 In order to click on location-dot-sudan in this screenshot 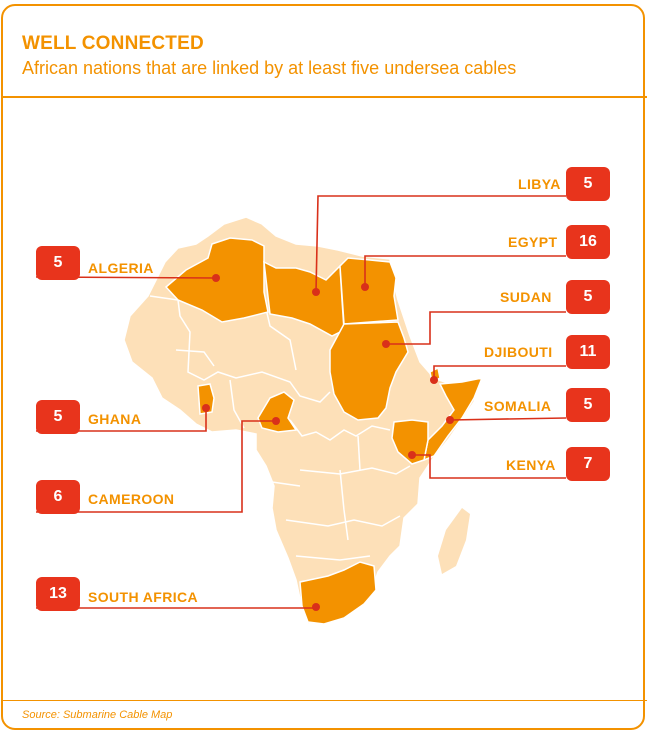, I will do `click(386, 344)`.